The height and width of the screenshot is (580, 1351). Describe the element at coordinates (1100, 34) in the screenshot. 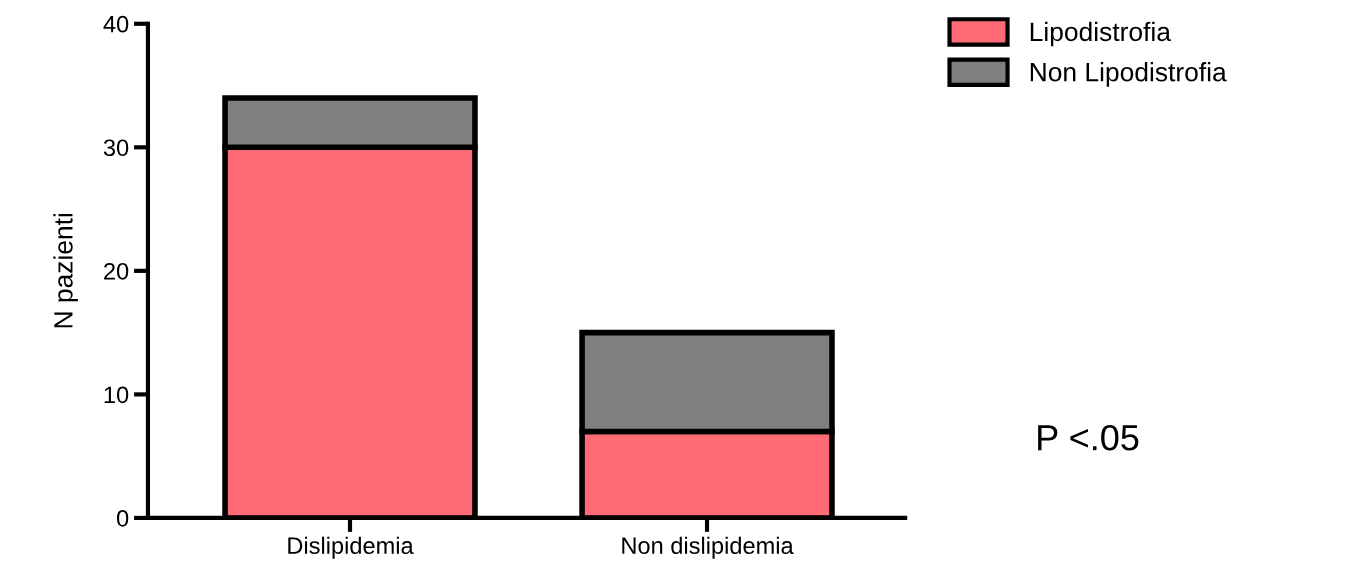

I see `legend-label: Lipodistrofia` at that location.